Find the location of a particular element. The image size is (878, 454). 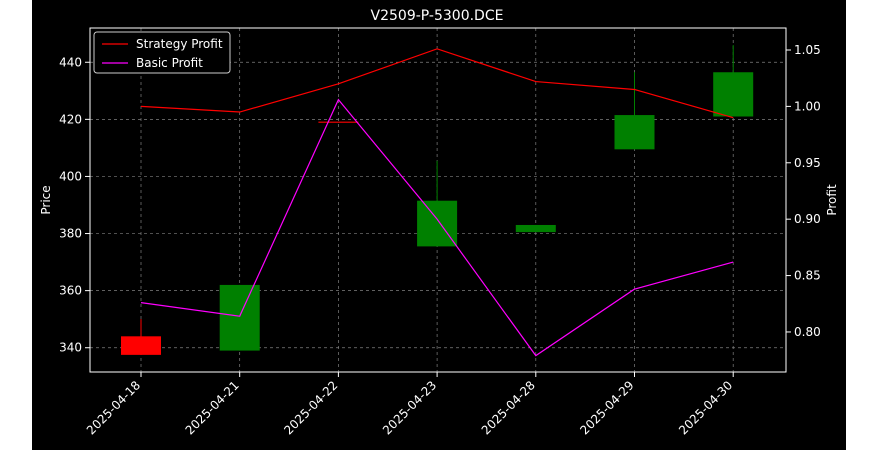

right-tick-label: 0.90 is located at coordinates (807, 219).